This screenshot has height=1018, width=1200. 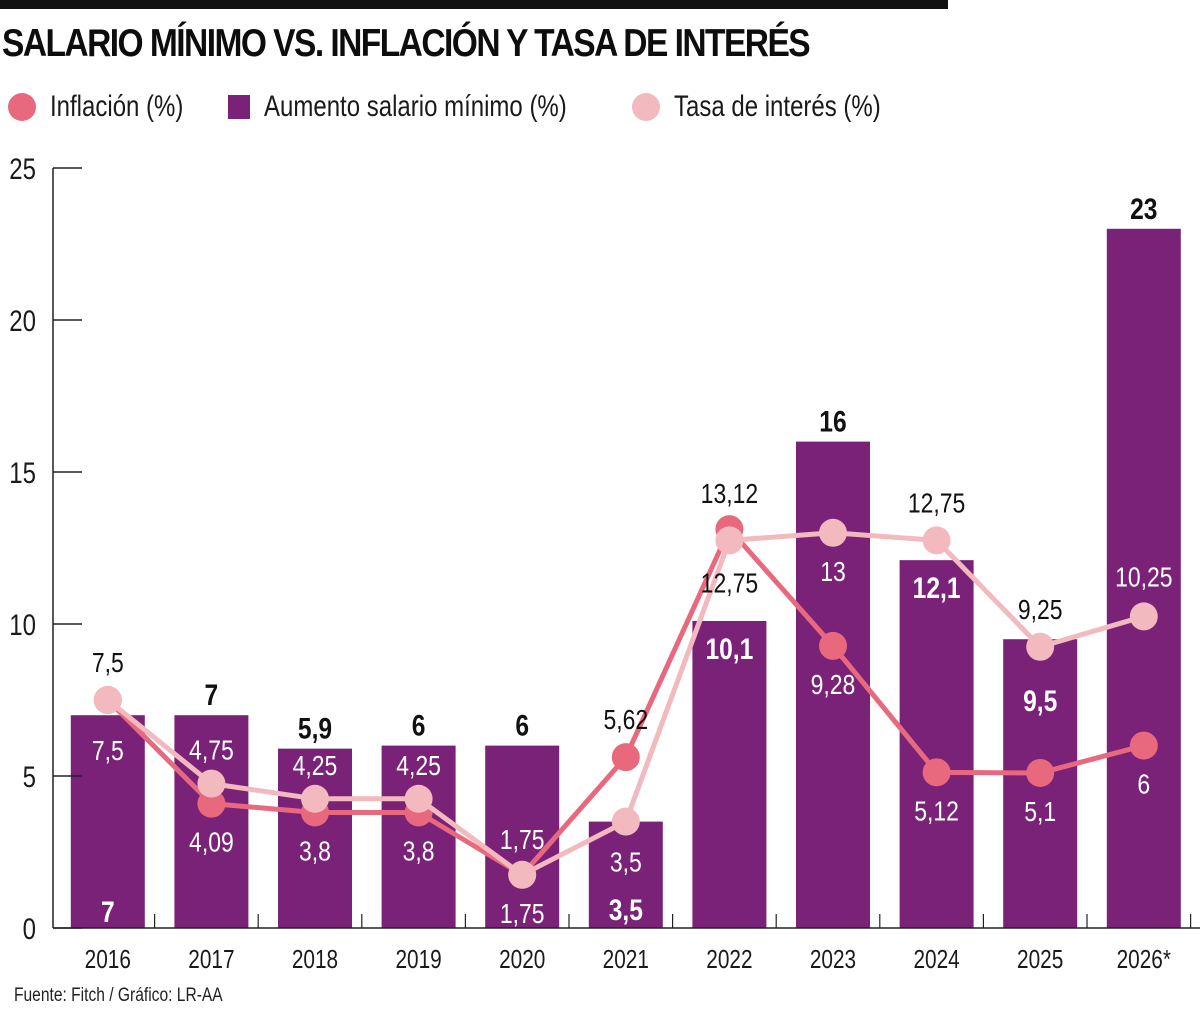 I want to click on inflacion-value-label: 5,1, so click(x=1040, y=812).